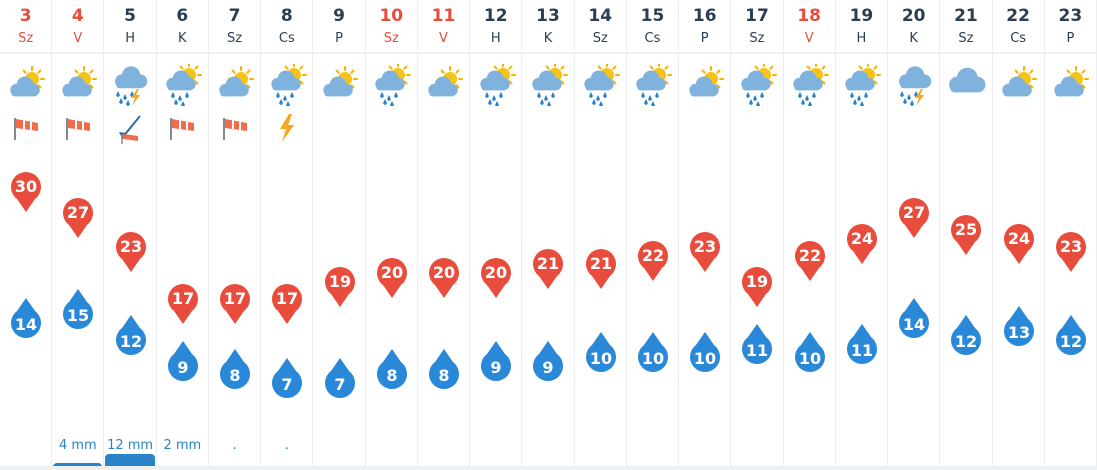  I want to click on precipitation-amount: 4 mm, so click(77, 445).